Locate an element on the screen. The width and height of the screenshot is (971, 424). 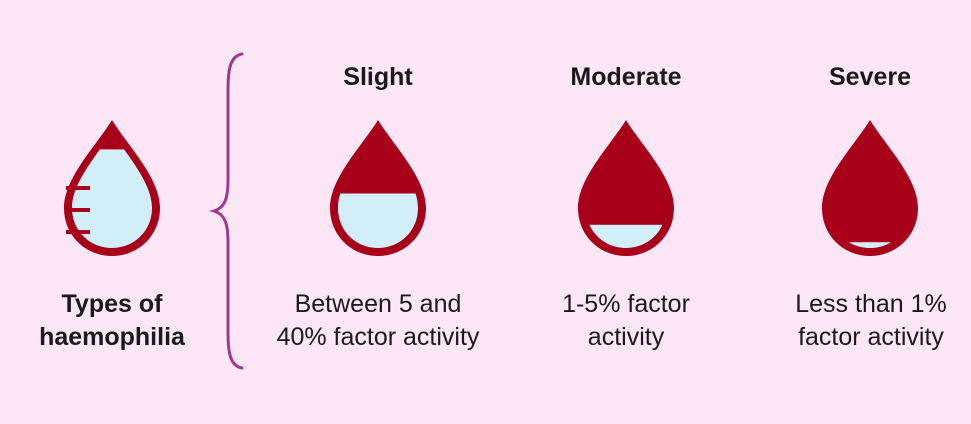
heading-slight: Slight is located at coordinates (378, 77).